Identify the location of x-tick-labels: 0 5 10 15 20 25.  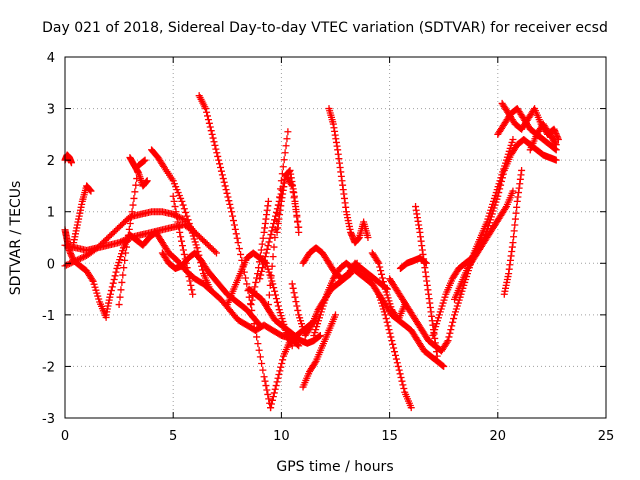
(337, 436).